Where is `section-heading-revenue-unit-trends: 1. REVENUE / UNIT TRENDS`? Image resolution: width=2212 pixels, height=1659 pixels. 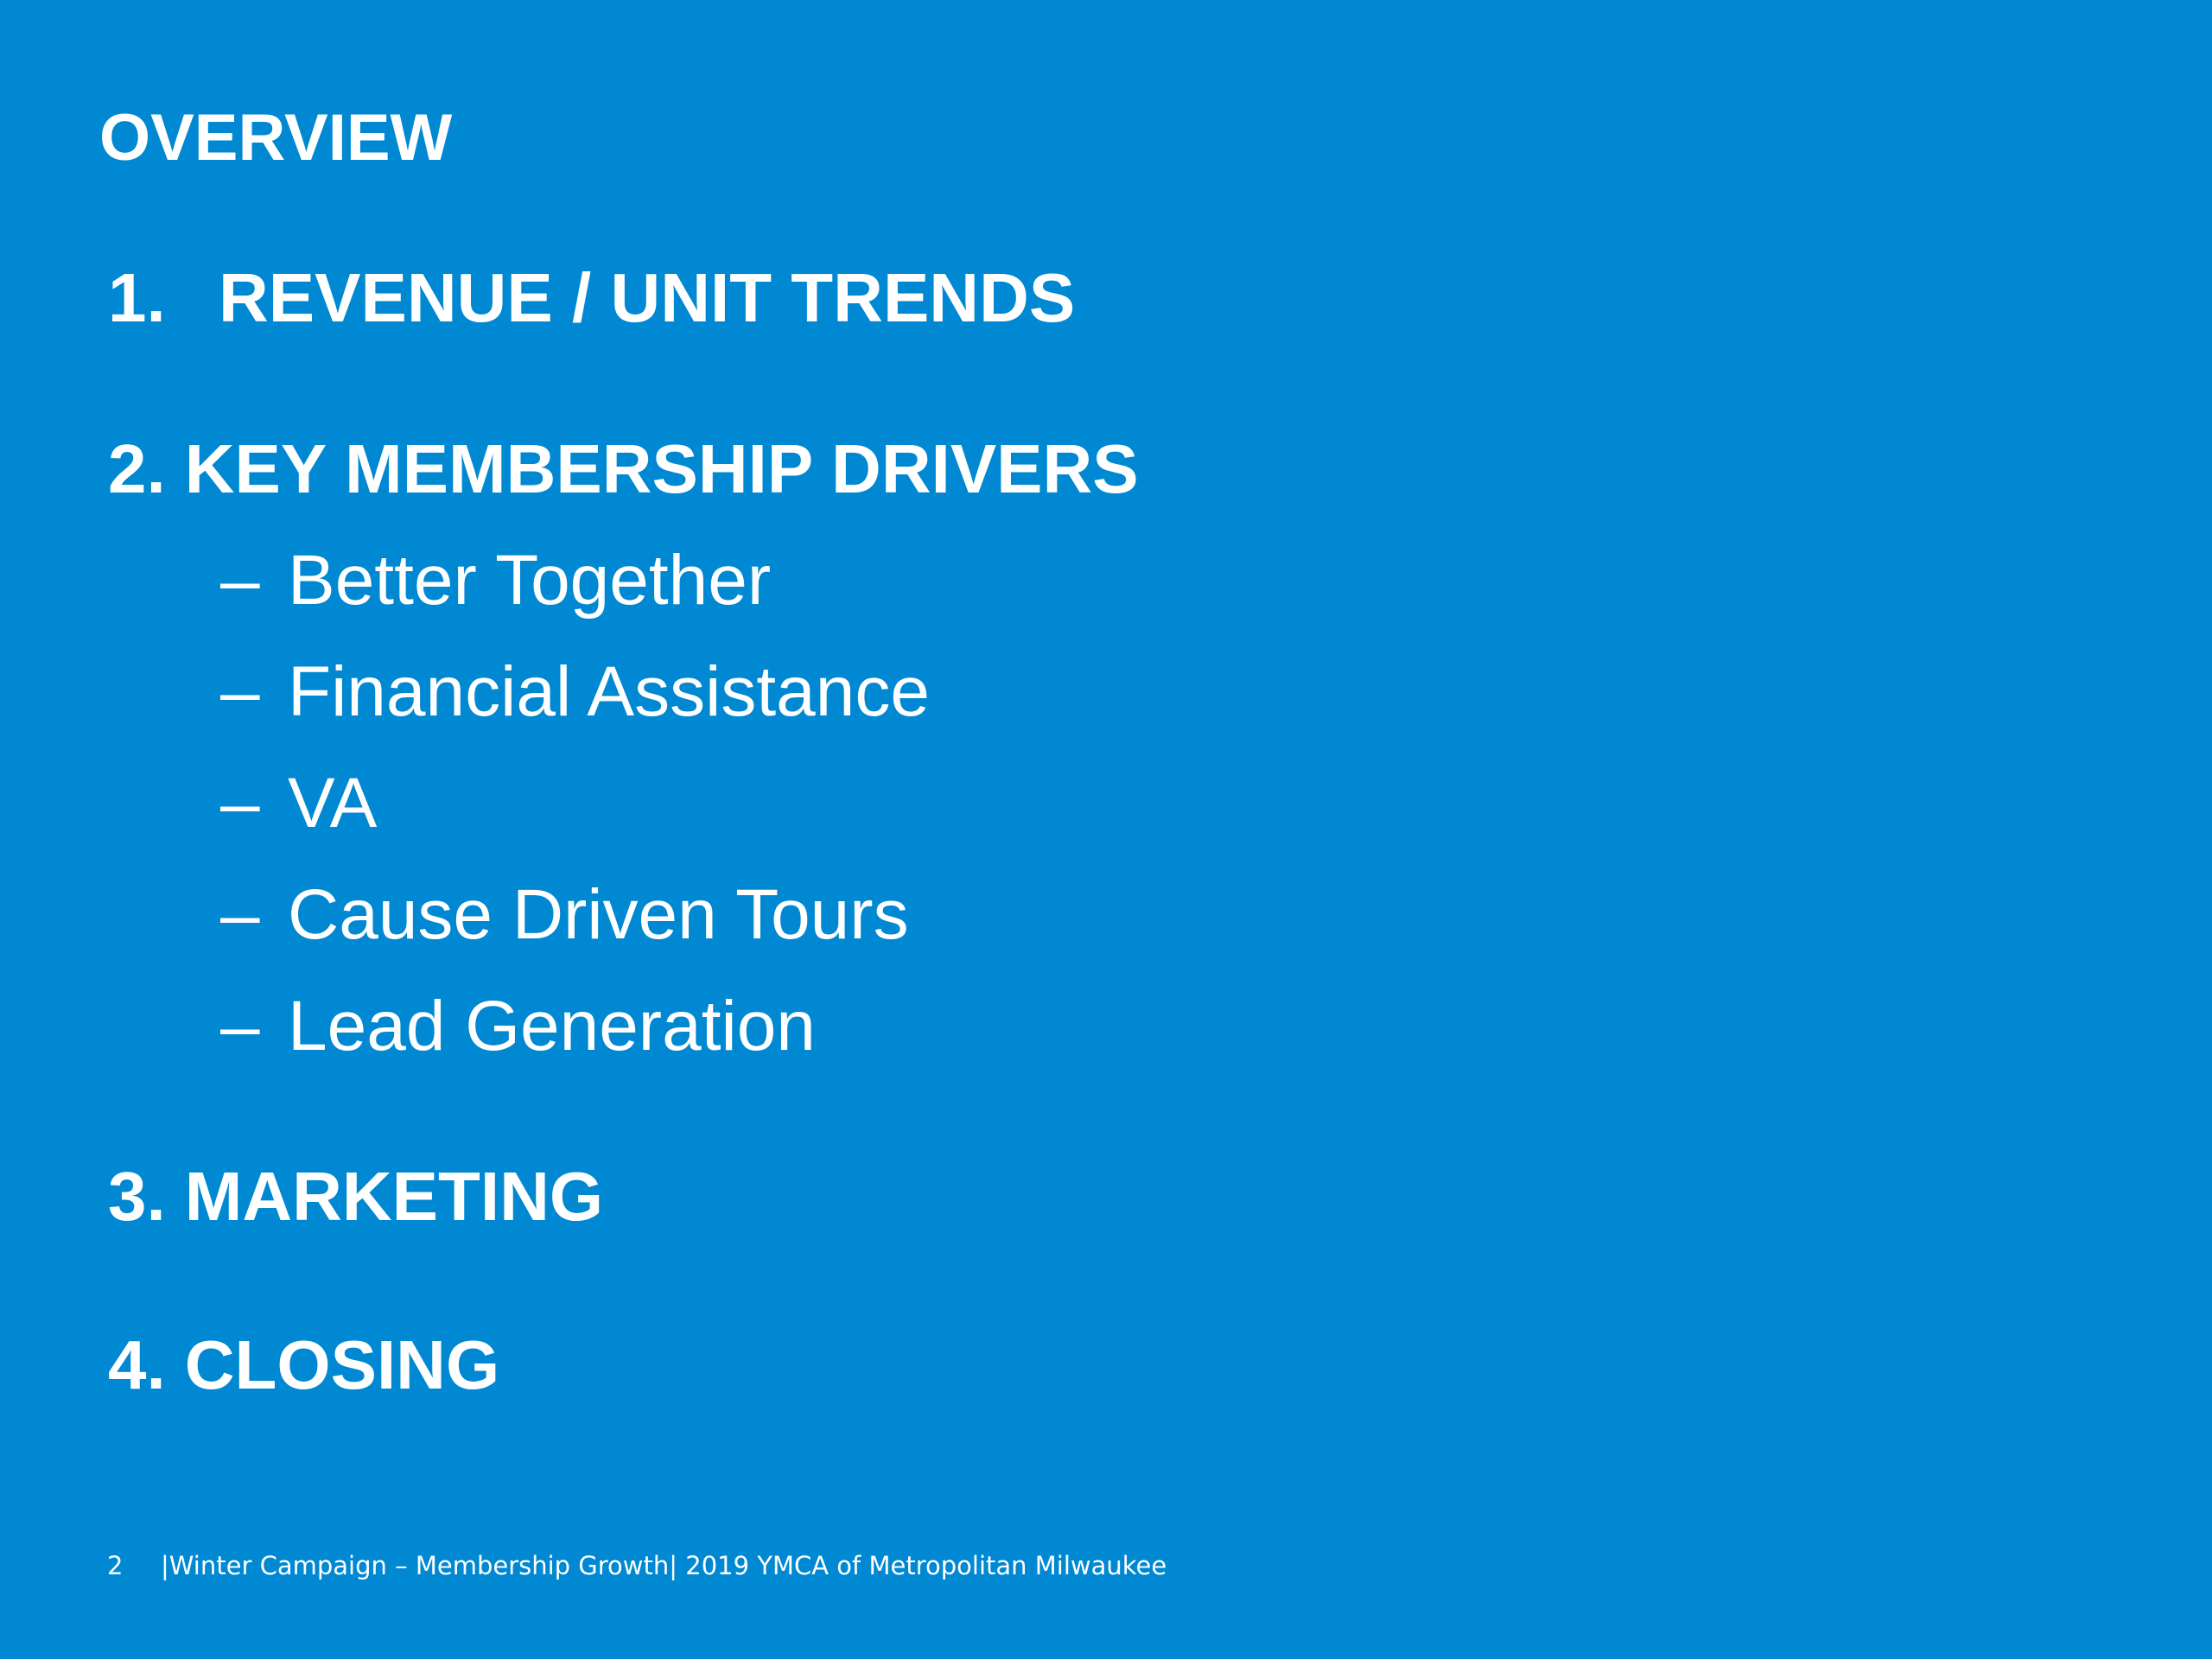 section-heading-revenue-unit-trends: 1. REVENUE / UNIT TRENDS is located at coordinates (591, 298).